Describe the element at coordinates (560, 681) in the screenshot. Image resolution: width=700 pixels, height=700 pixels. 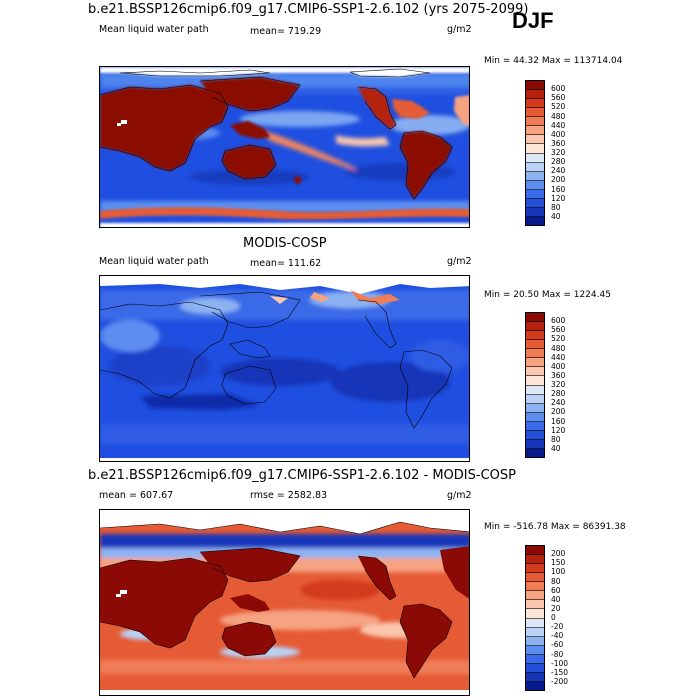
I see `colorbar-tick-label: -200` at that location.